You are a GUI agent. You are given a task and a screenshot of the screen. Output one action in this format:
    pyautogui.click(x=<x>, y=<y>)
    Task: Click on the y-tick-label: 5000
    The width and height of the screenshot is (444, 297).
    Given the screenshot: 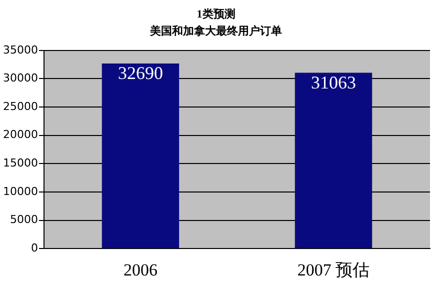 What is the action you would take?
    pyautogui.click(x=24, y=219)
    